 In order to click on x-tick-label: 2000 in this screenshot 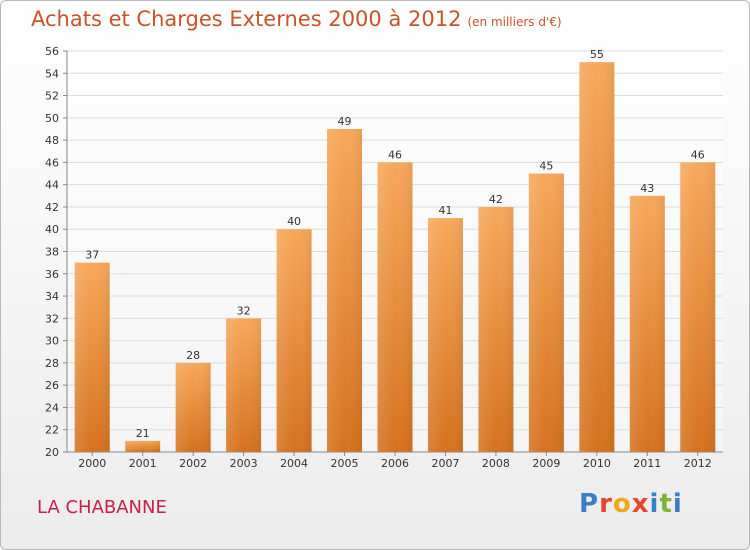, I will do `click(92, 463)`.